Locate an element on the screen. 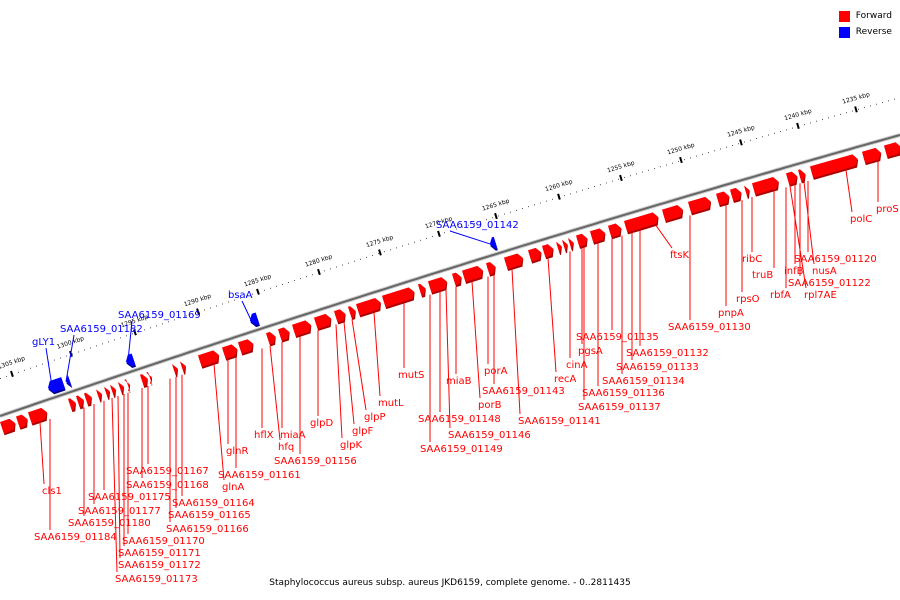 The image size is (900, 600). forward-gene-label: SAA6159_01135 is located at coordinates (617, 337).